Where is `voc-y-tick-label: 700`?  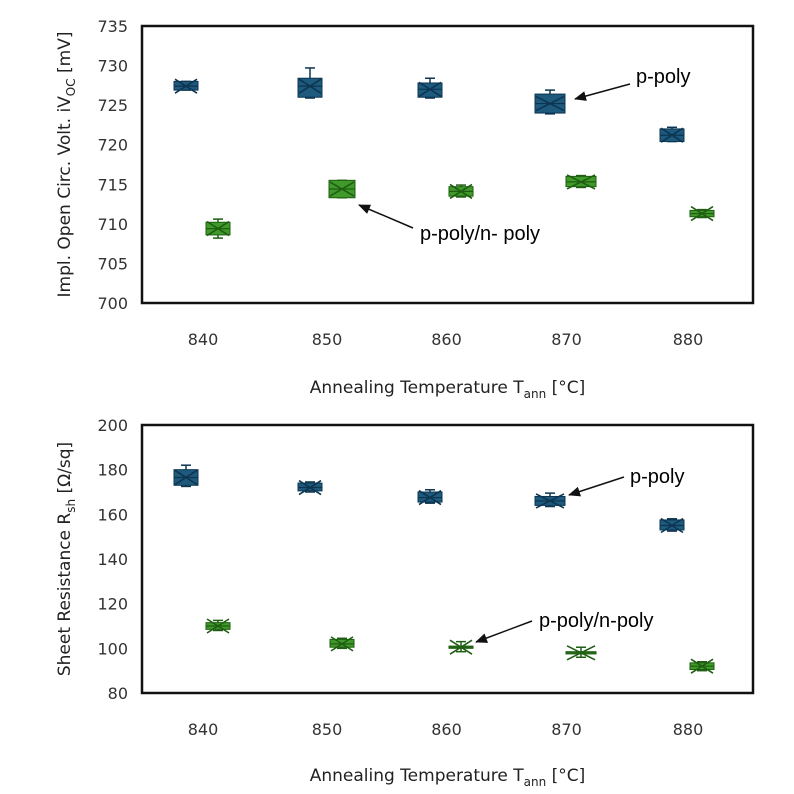 voc-y-tick-label: 700 is located at coordinates (112, 303).